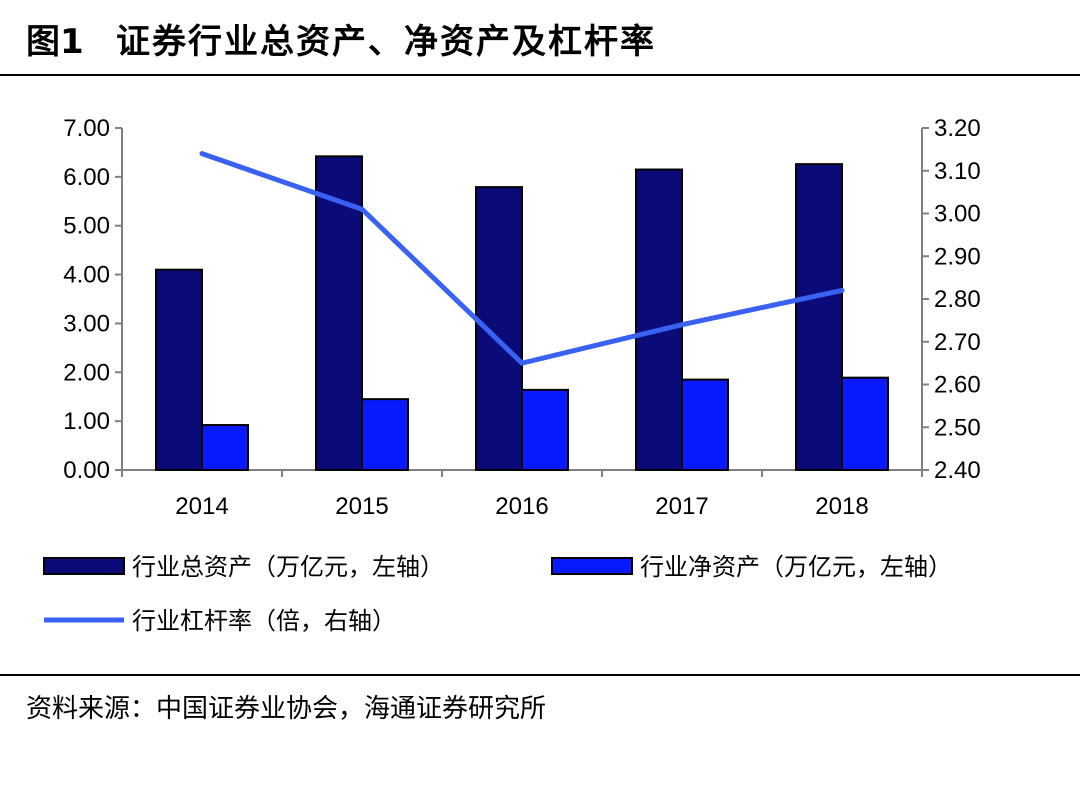  Describe the element at coordinates (264, 621) in the screenshot. I see `legend-label-leverage: 行业杠杆率（倍，右轴）` at that location.